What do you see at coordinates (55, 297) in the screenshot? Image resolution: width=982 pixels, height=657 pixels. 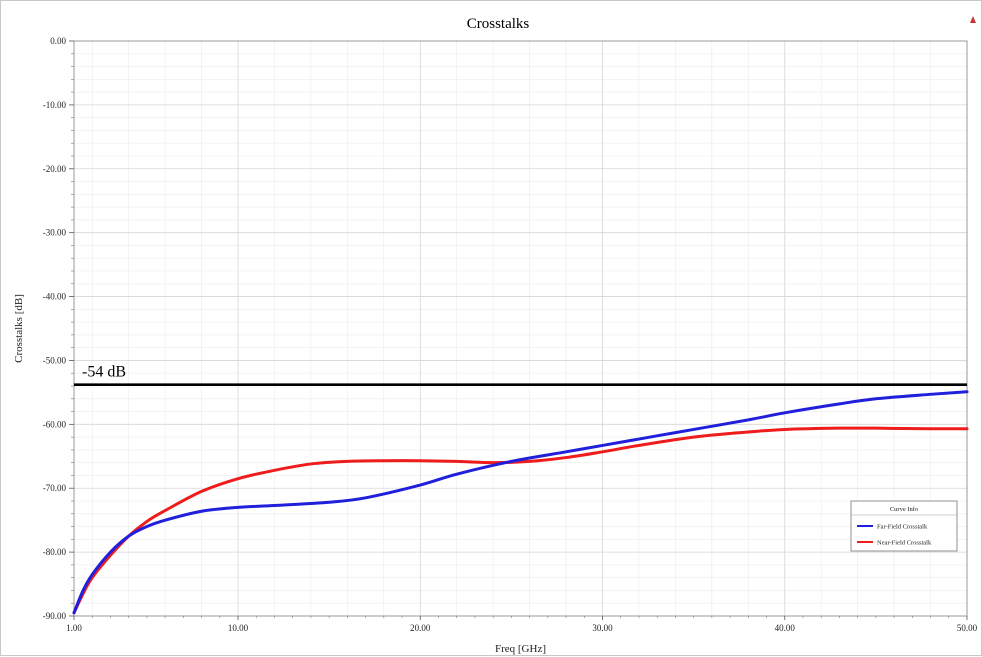 I see `y-tick-label: -40.00` at bounding box center [55, 297].